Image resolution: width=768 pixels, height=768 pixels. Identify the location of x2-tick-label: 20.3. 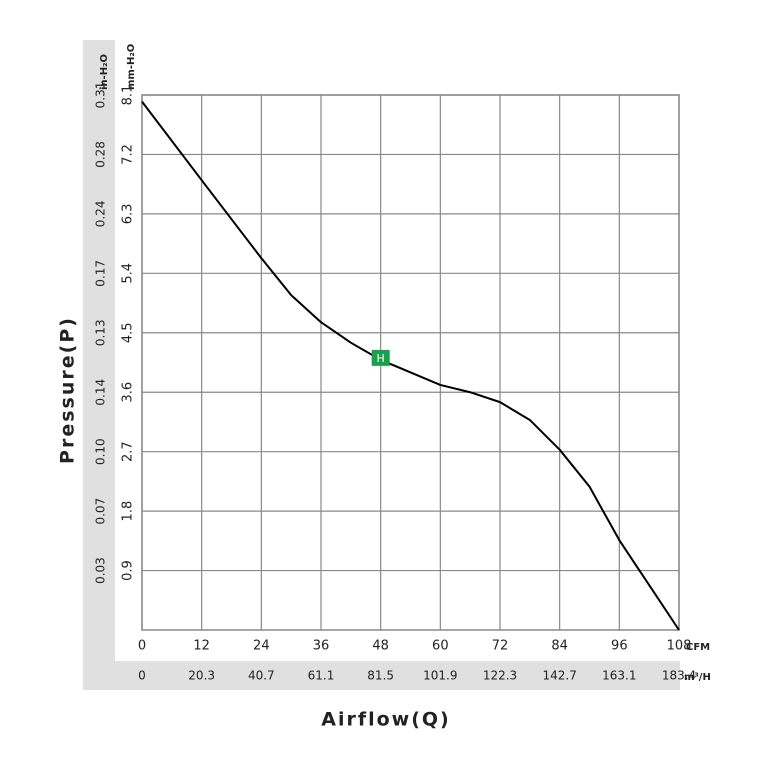
(201, 676).